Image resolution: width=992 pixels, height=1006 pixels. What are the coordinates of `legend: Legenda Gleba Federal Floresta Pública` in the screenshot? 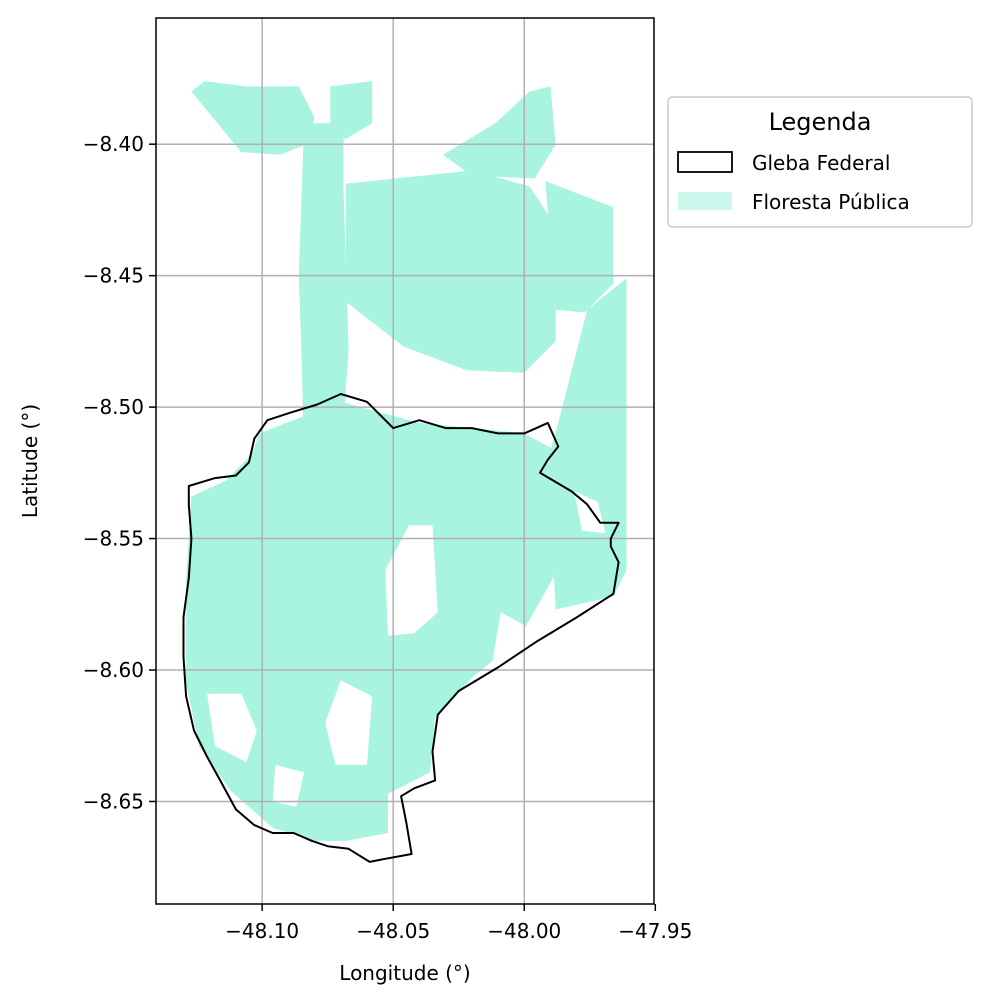 It's located at (820, 162).